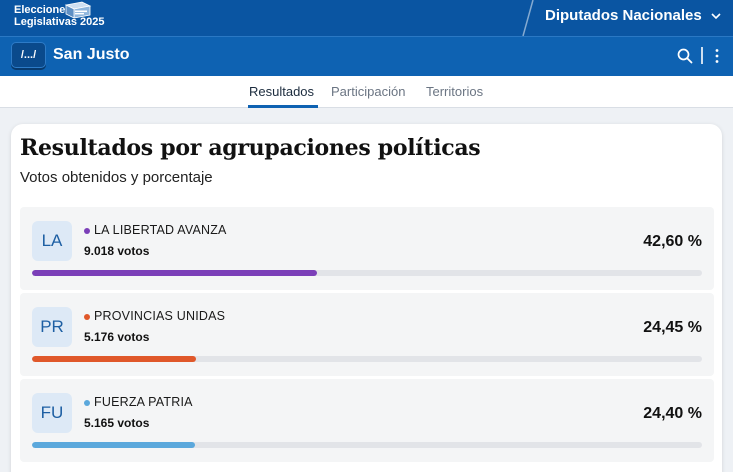  What do you see at coordinates (78, 10) in the screenshot?
I see `ballot-box-icon` at bounding box center [78, 10].